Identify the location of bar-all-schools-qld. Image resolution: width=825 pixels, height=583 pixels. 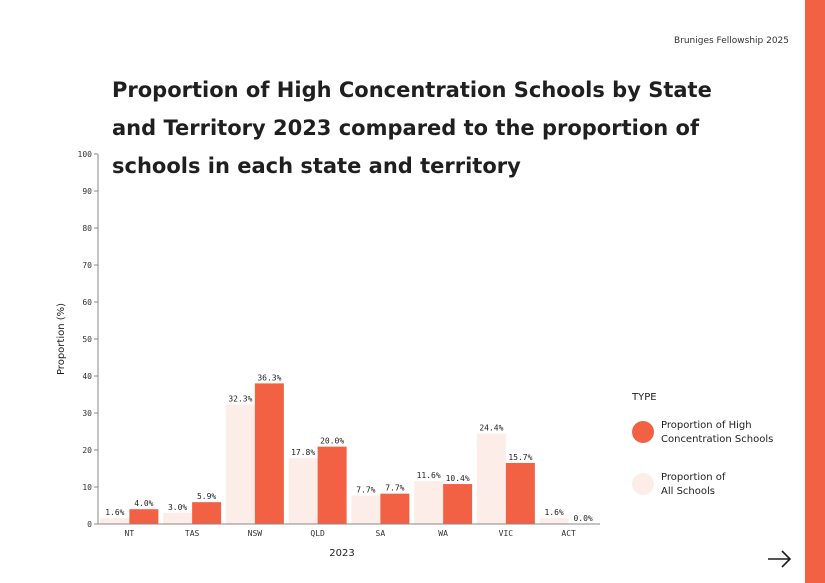
(303, 491).